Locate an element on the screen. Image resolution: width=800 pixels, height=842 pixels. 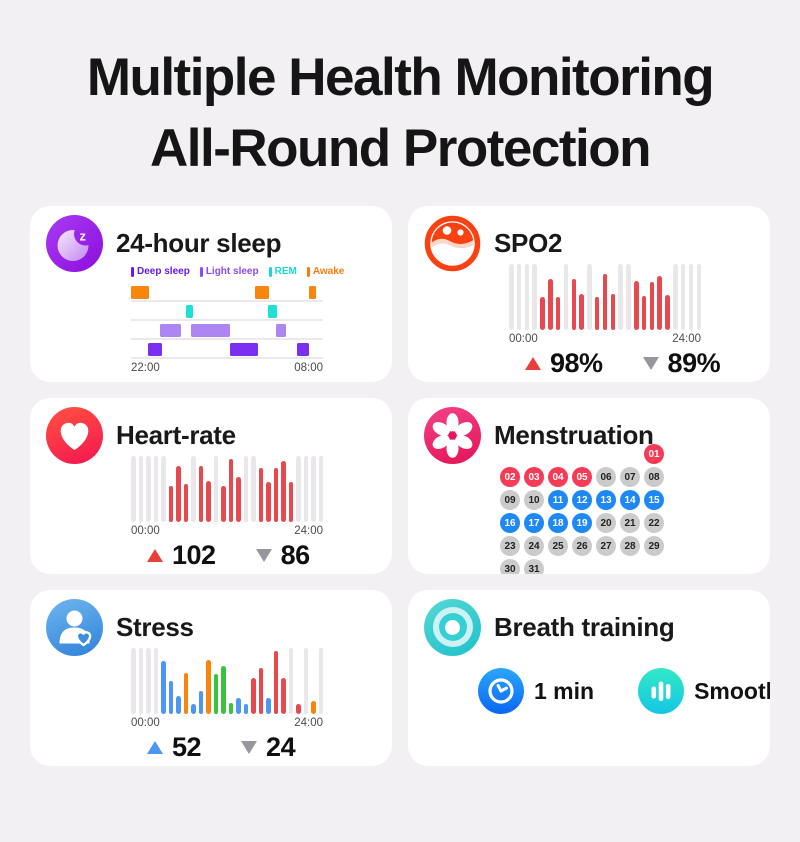
calendar-day: 28 is located at coordinates (630, 546).